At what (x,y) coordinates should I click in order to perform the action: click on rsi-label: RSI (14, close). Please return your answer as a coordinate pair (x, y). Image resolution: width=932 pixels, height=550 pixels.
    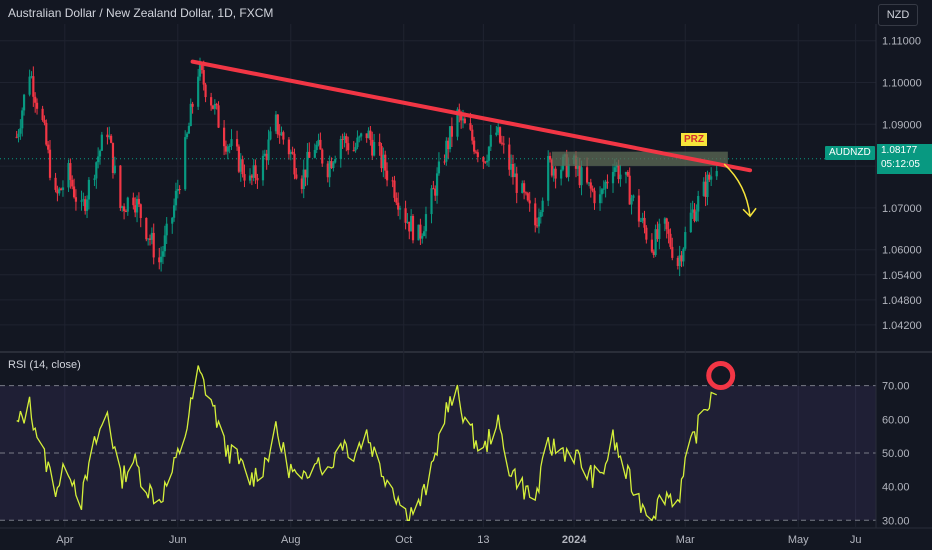
    Looking at the image, I should click on (44, 365).